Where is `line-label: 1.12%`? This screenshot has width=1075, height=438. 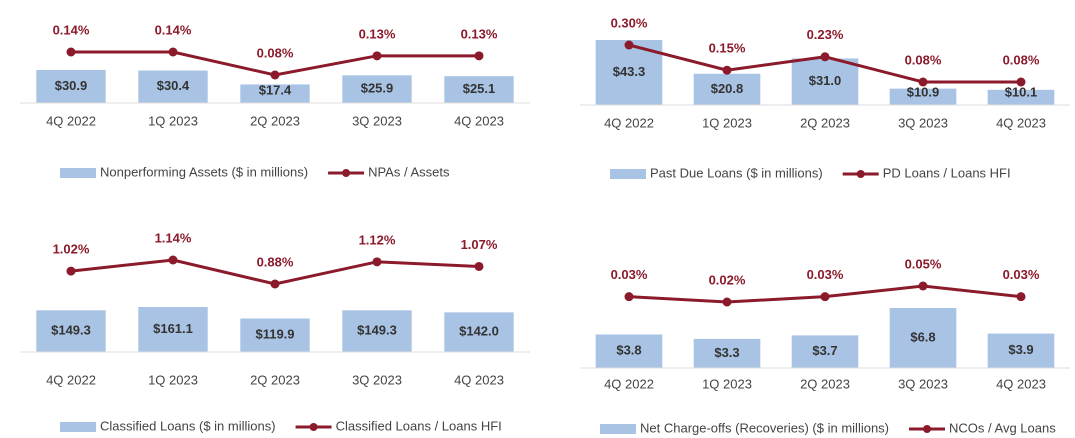
line-label: 1.12% is located at coordinates (377, 239).